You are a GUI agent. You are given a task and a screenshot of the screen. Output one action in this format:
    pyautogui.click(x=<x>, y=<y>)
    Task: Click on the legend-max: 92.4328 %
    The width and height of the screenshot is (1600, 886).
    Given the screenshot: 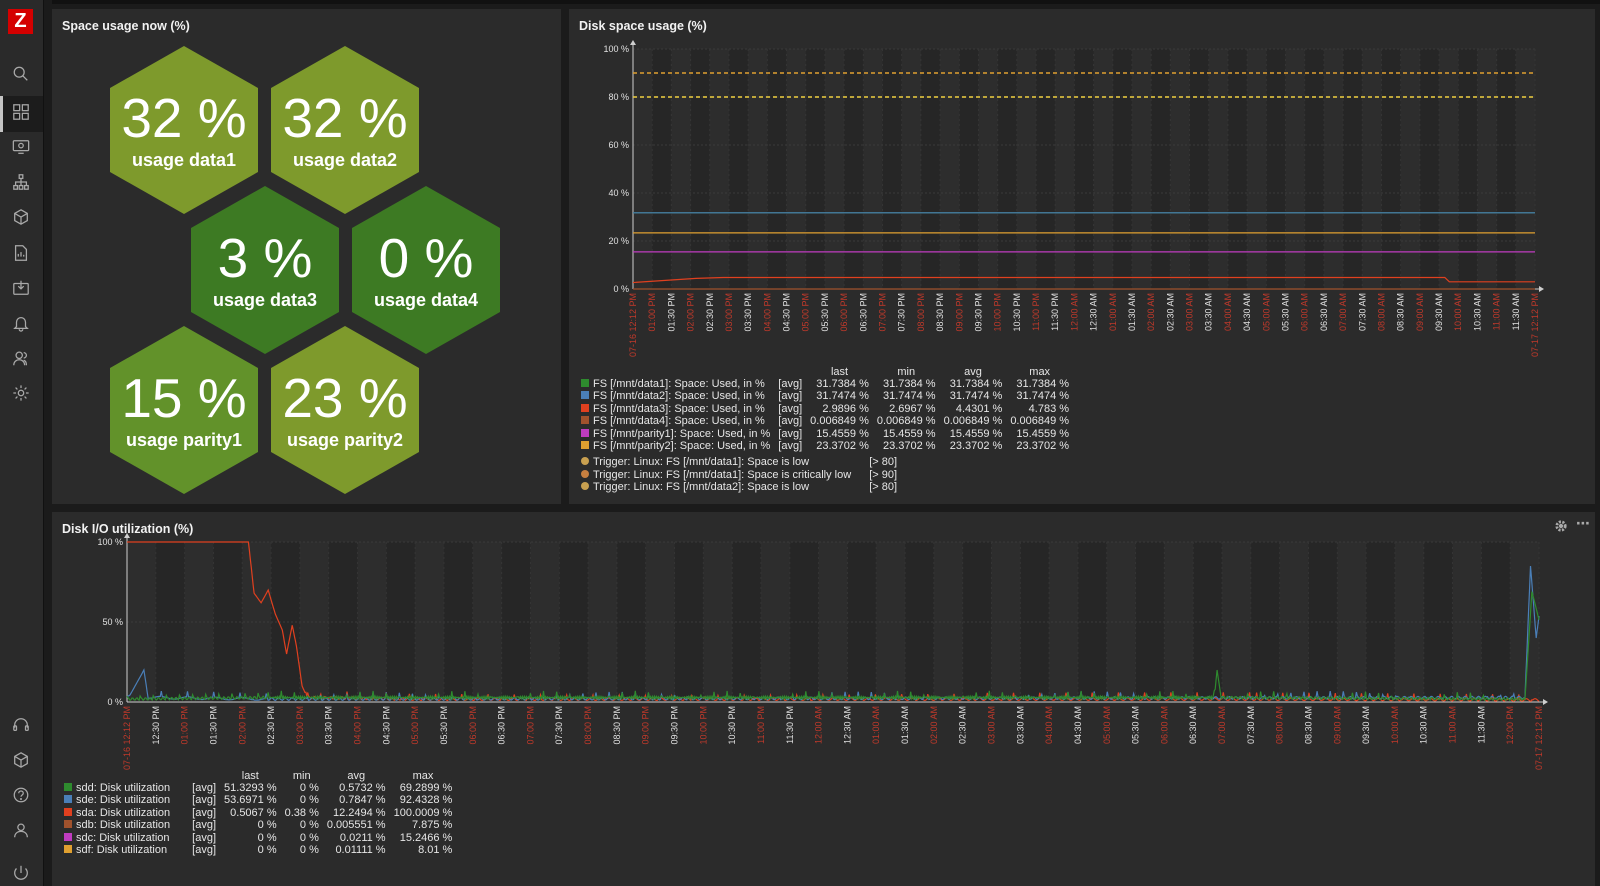 What is the action you would take?
    pyautogui.click(x=426, y=800)
    